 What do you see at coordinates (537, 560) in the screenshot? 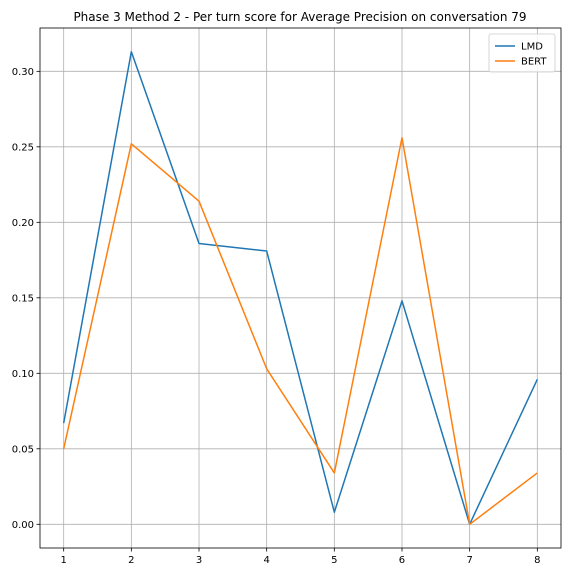
I see `x-tick-label: 8` at bounding box center [537, 560].